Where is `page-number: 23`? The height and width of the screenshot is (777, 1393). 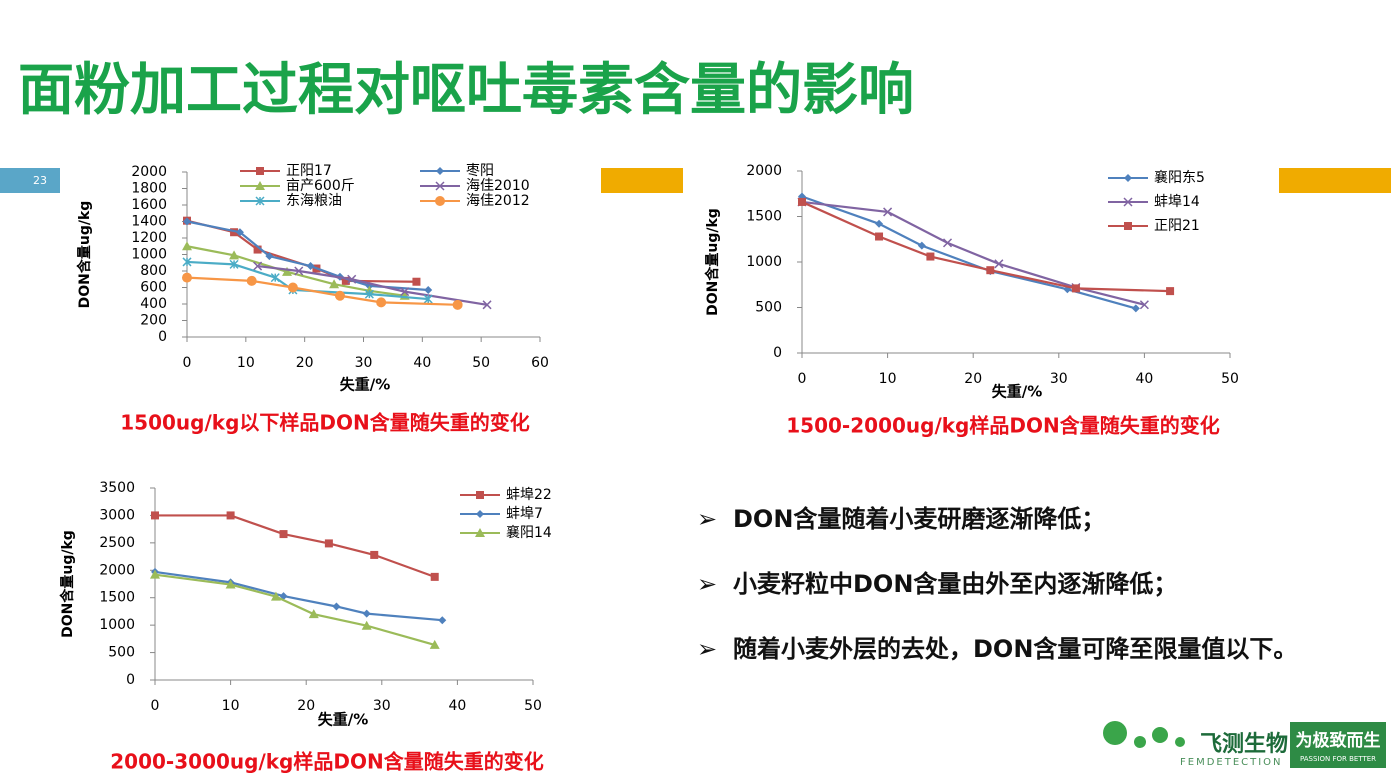 page-number: 23 is located at coordinates (40, 180).